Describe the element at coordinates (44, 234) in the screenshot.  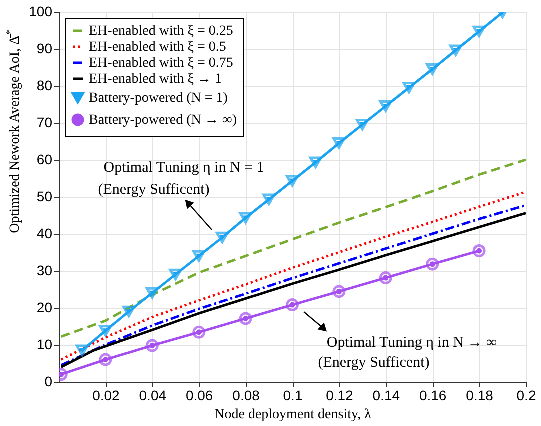
I see `y-tick-label: 40` at that location.